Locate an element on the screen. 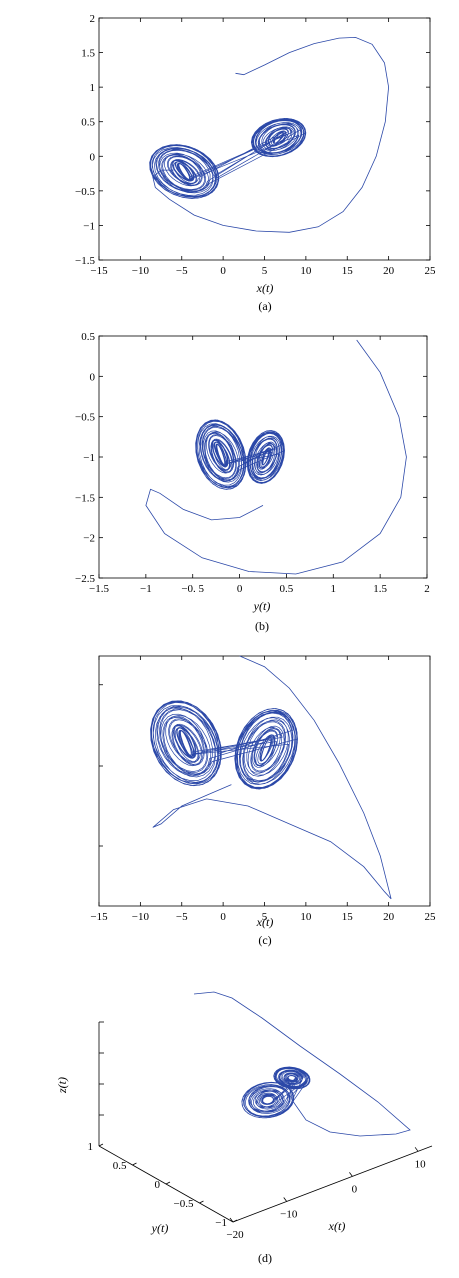 Image resolution: width=459 pixels, height=1278 pixels. y-tick-label: −2 is located at coordinates (89, 539).